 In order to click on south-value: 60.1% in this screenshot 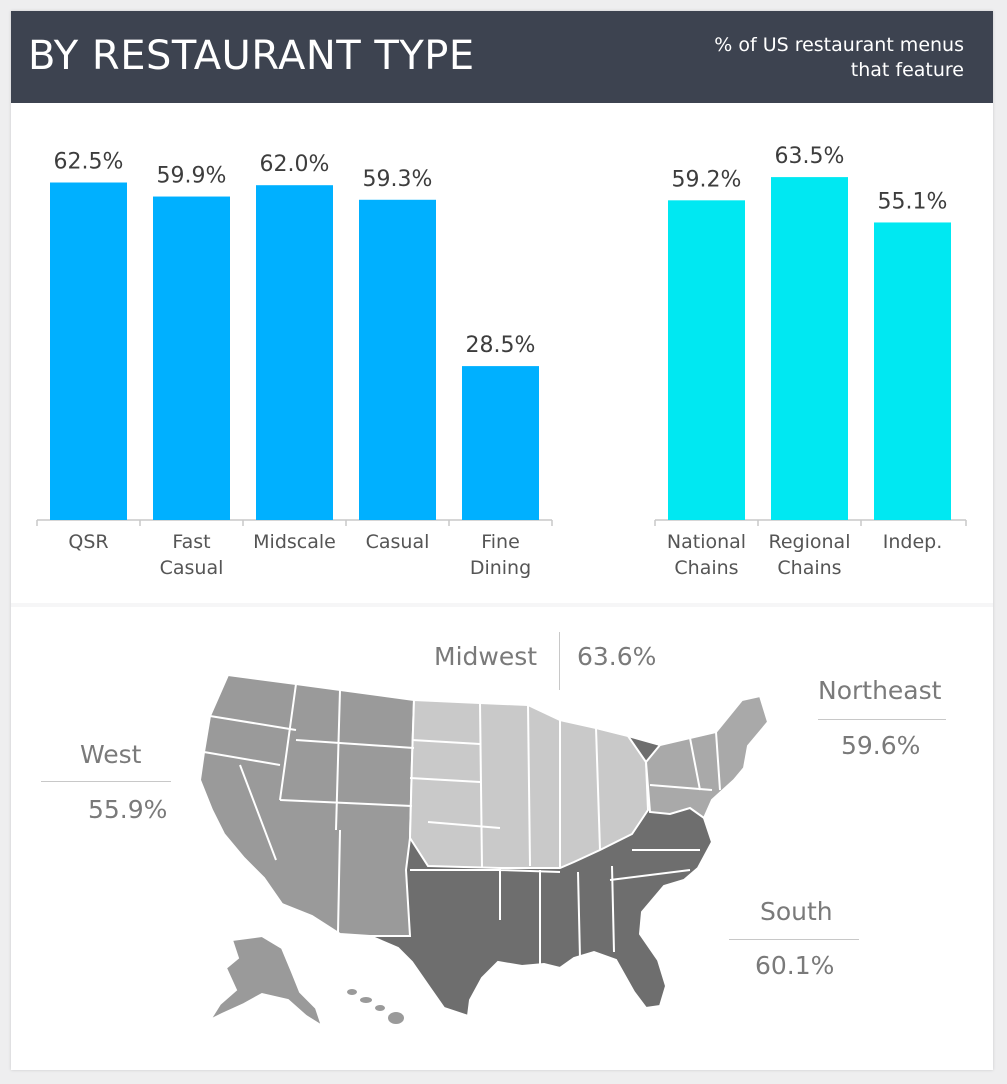, I will do `click(795, 965)`.